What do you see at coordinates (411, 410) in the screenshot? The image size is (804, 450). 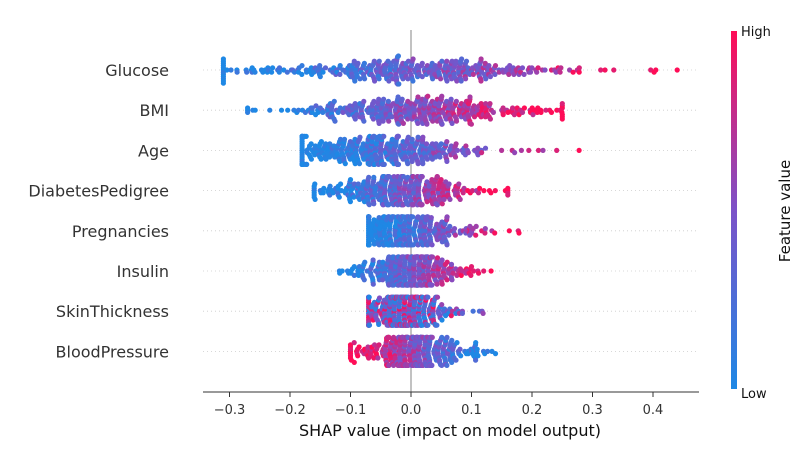 I see `x-tick-label: 0.0` at bounding box center [411, 410].